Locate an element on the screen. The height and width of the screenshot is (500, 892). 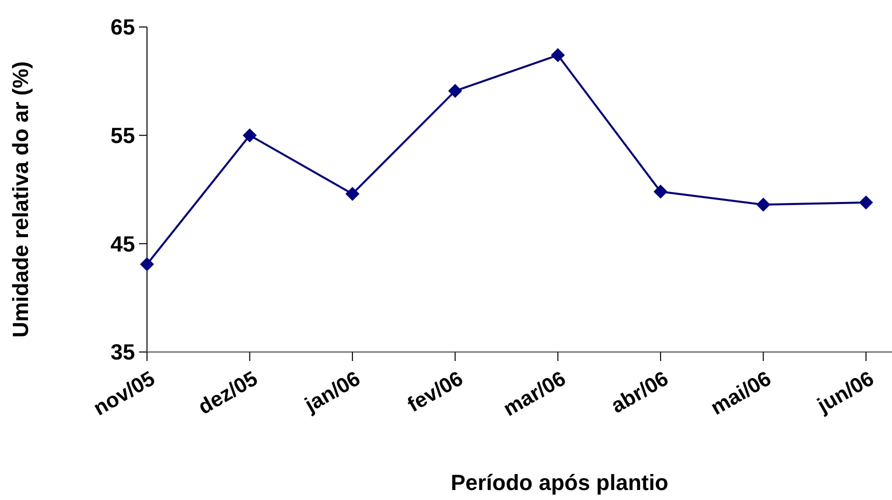
y-tick-label: 65 is located at coordinates (122, 27).